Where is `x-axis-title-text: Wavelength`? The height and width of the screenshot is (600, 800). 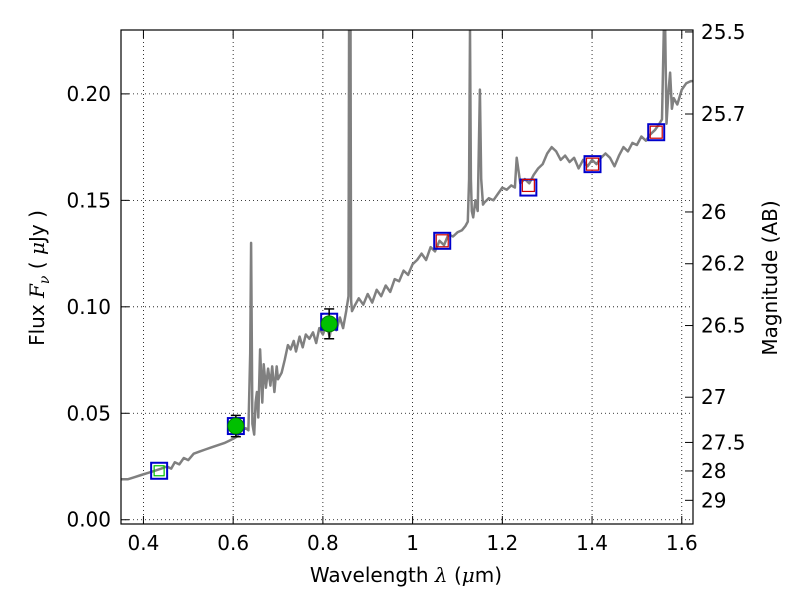
x-axis-title-text: Wavelength is located at coordinates (372, 575).